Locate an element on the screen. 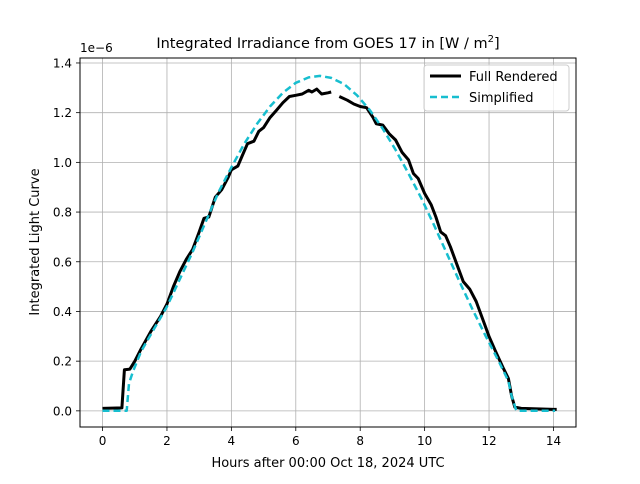 This screenshot has height=484, width=640. x-tick-label: 8 is located at coordinates (360, 441).